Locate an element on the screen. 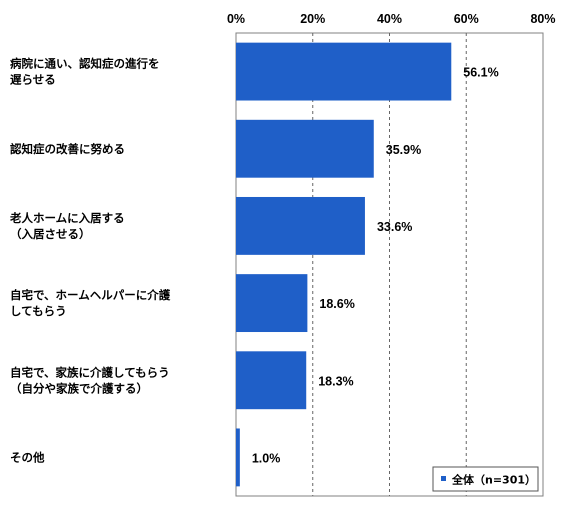 This screenshot has width=569, height=508. category-label: 遅らせる is located at coordinates (33, 80).